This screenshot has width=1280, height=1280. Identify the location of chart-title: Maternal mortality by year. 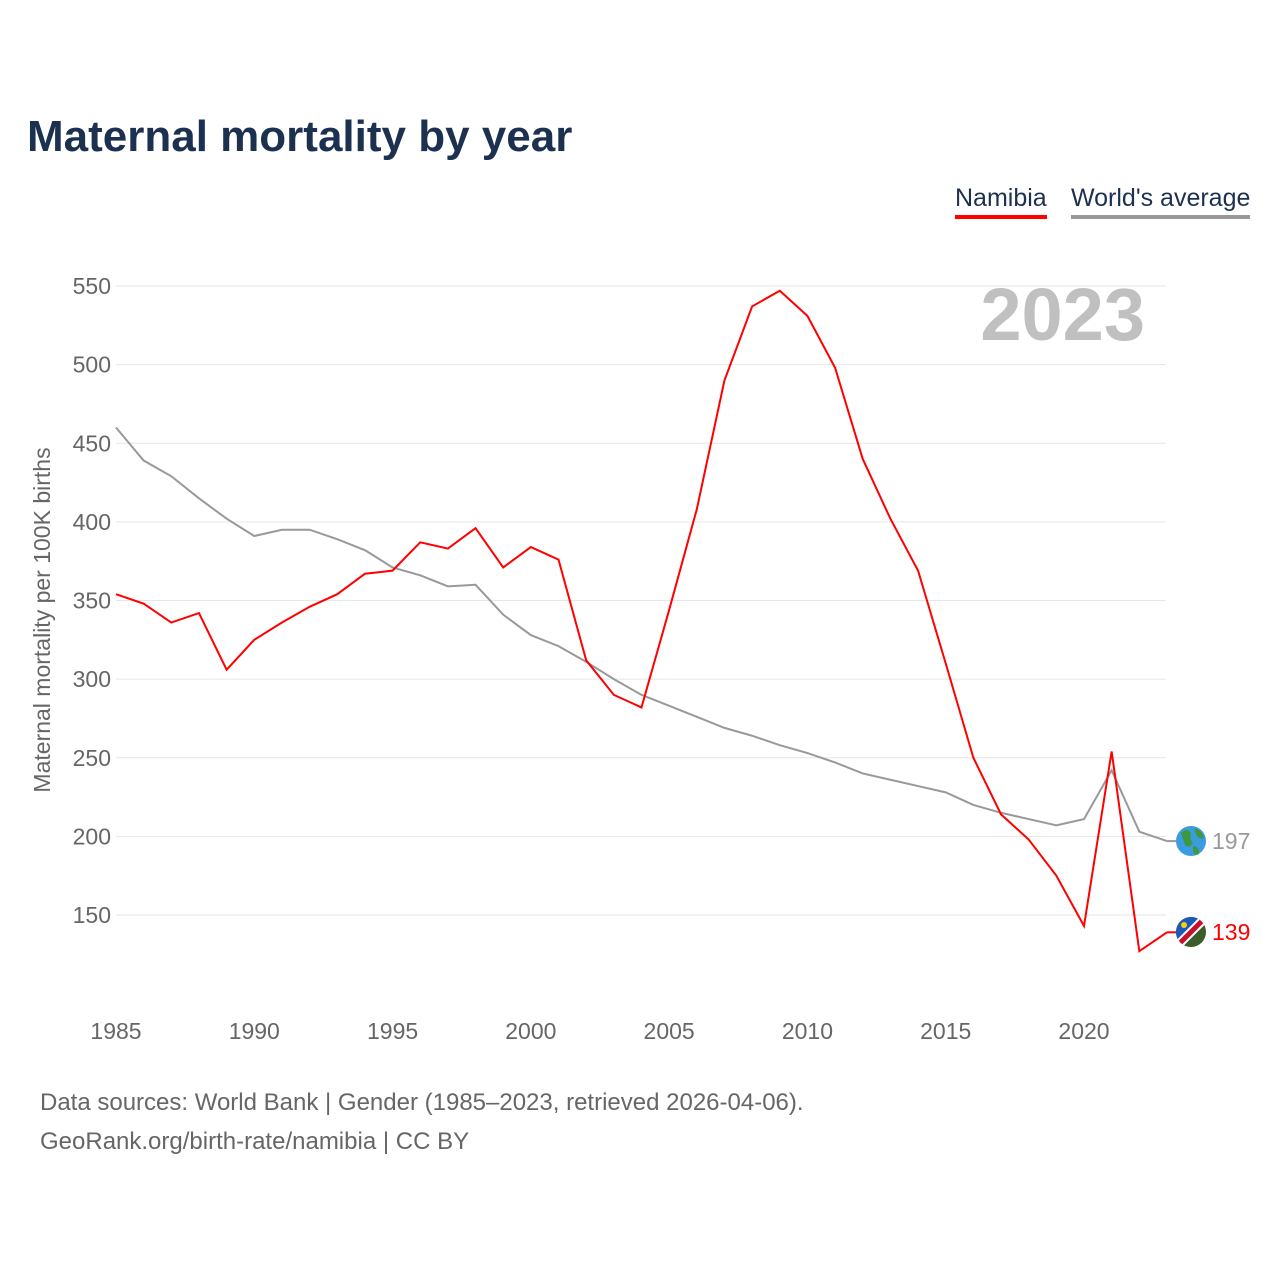
(300, 136).